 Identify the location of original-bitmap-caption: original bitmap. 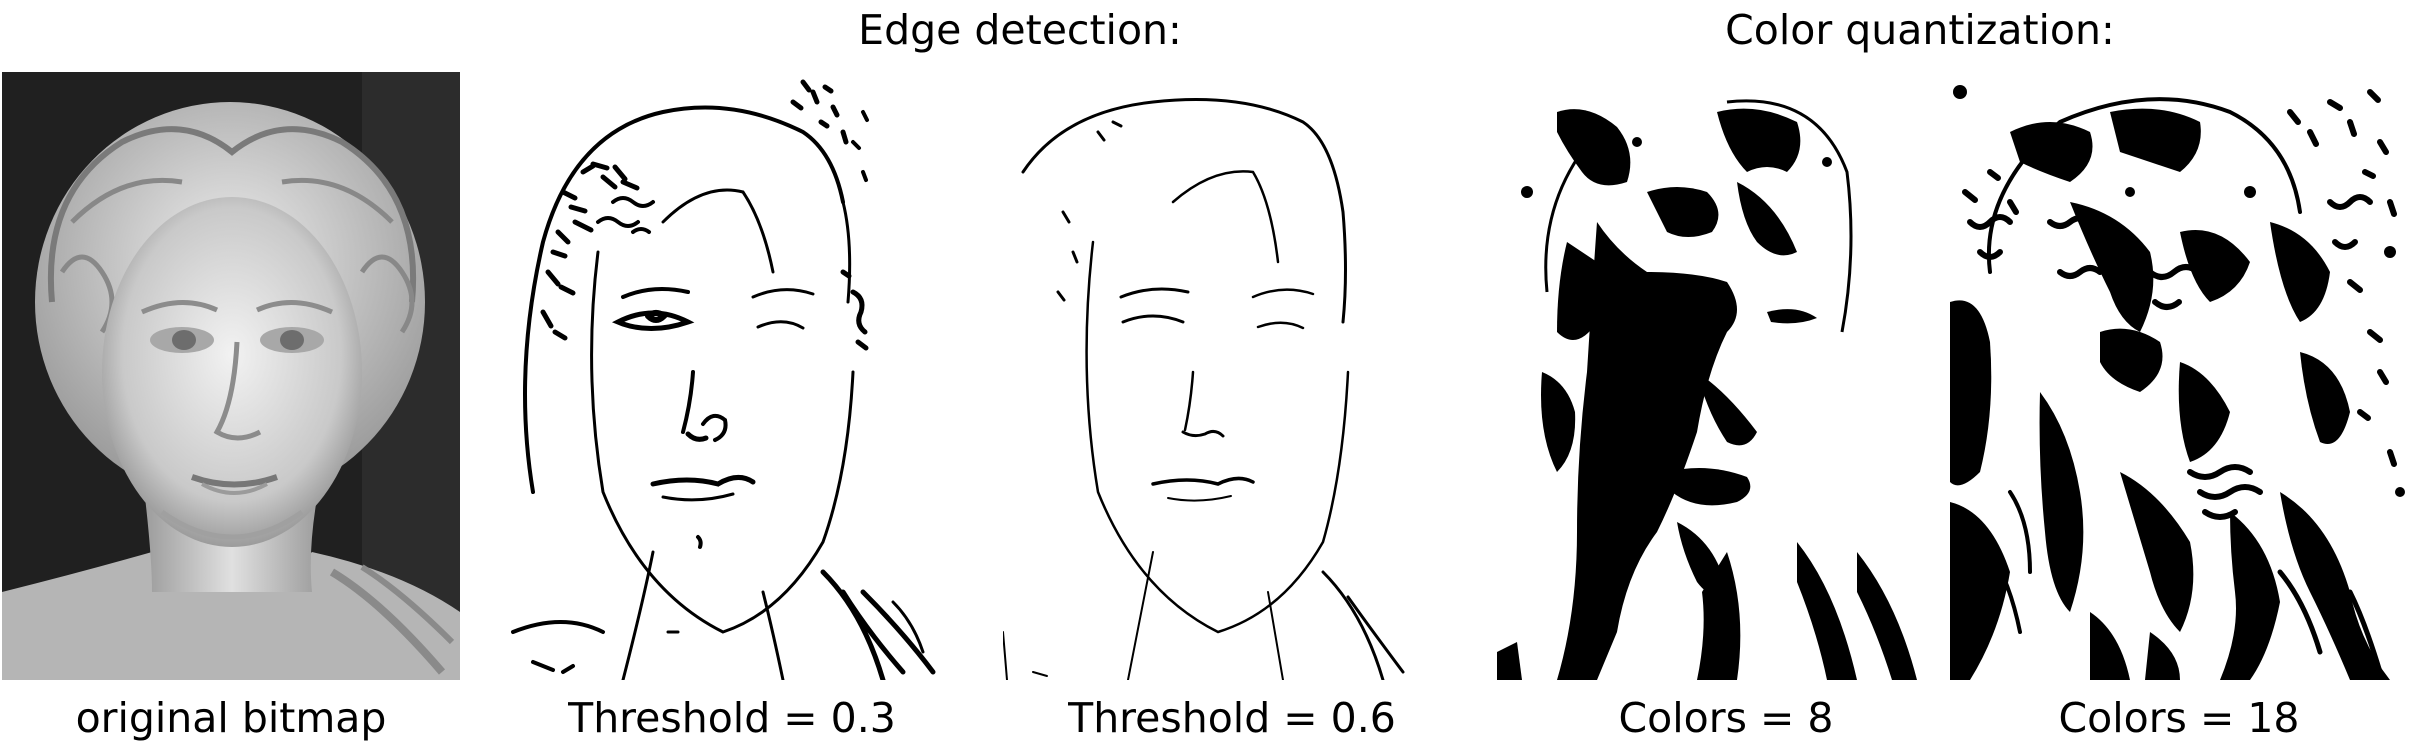
(231, 718).